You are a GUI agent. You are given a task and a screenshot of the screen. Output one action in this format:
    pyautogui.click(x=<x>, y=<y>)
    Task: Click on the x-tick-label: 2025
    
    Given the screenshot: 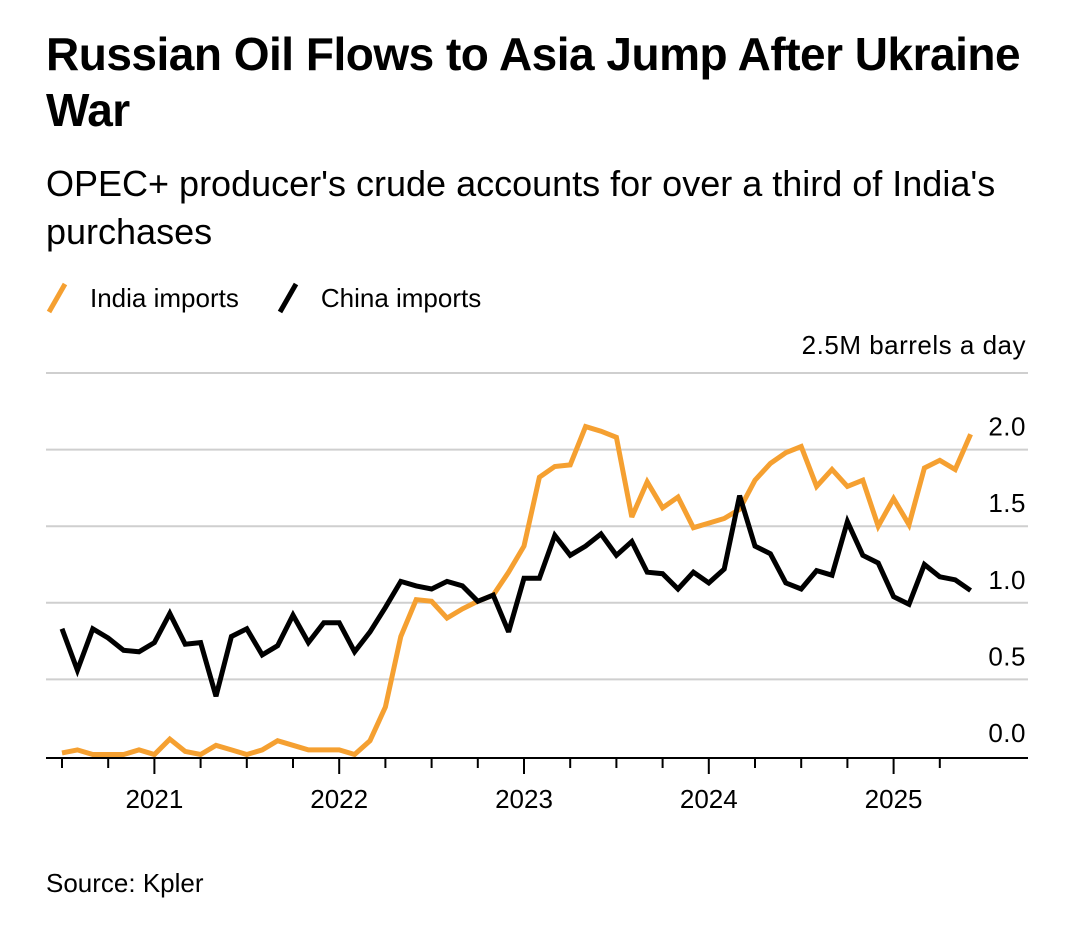 What is the action you would take?
    pyautogui.click(x=894, y=799)
    